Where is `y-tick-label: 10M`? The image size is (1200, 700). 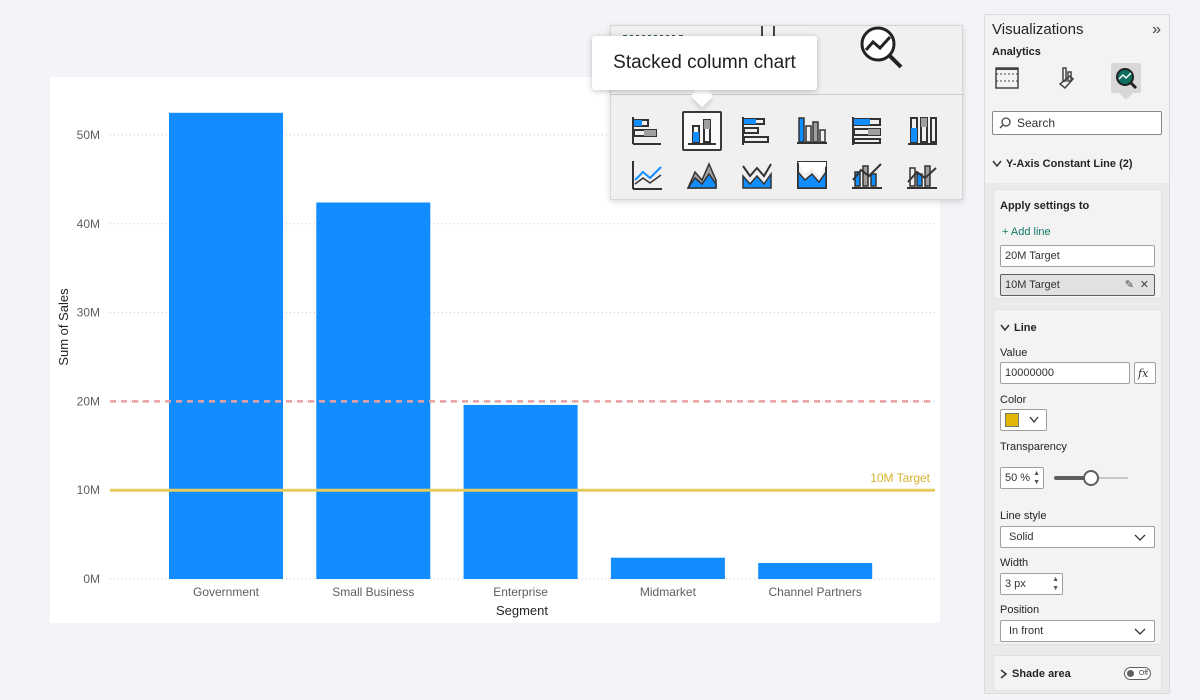
y-tick-label: 10M is located at coordinates (88, 490).